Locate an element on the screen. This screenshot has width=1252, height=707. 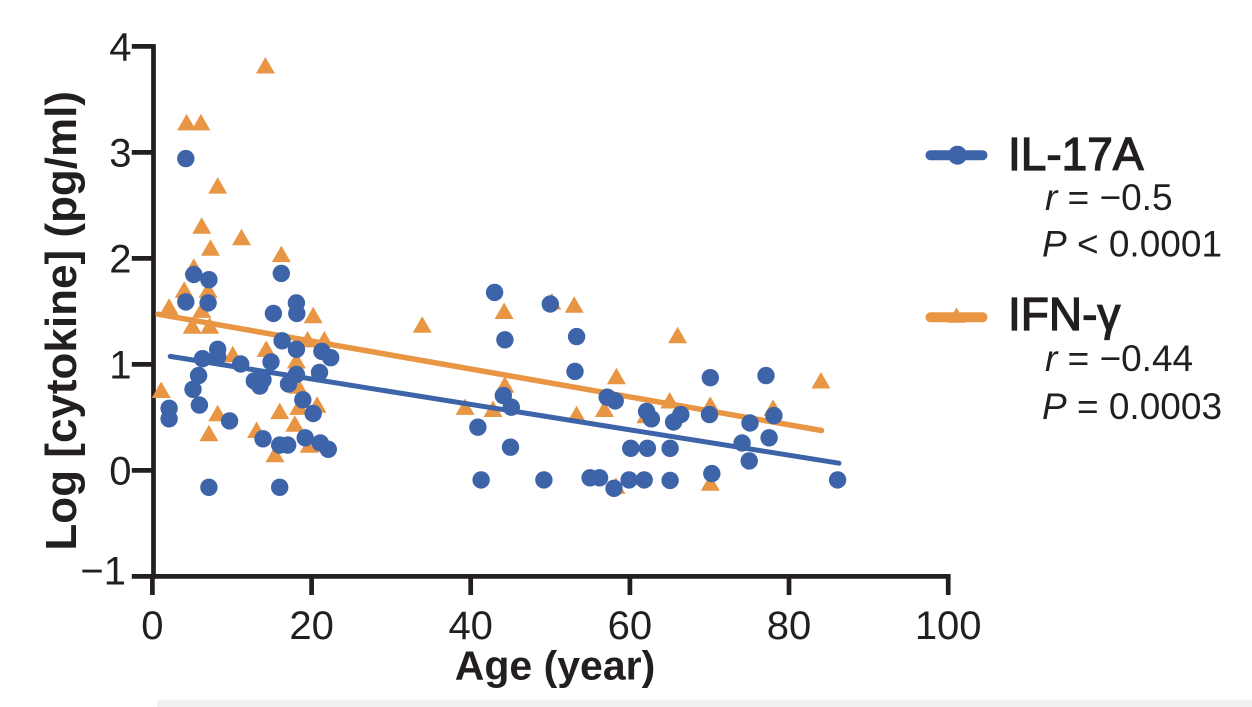
svg-text: r = −0.44 is located at coordinates (1119, 358).